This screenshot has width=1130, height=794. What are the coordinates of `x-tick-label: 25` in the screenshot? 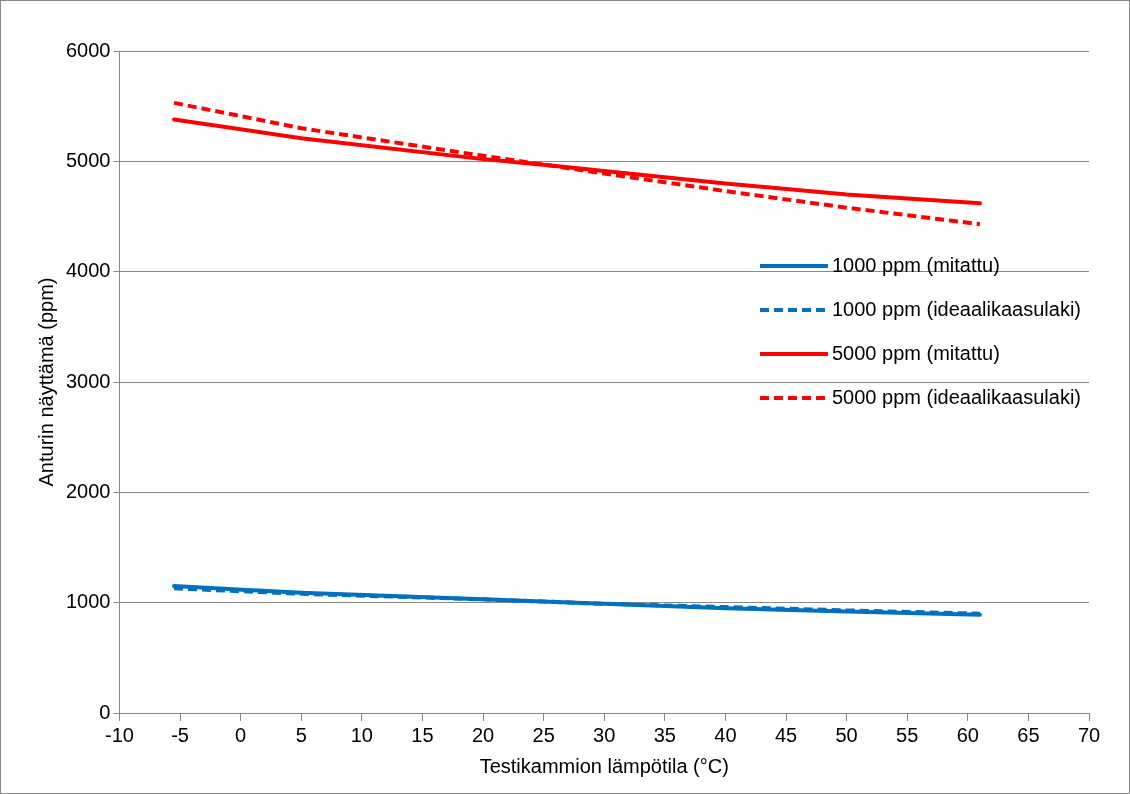 It's located at (543, 734).